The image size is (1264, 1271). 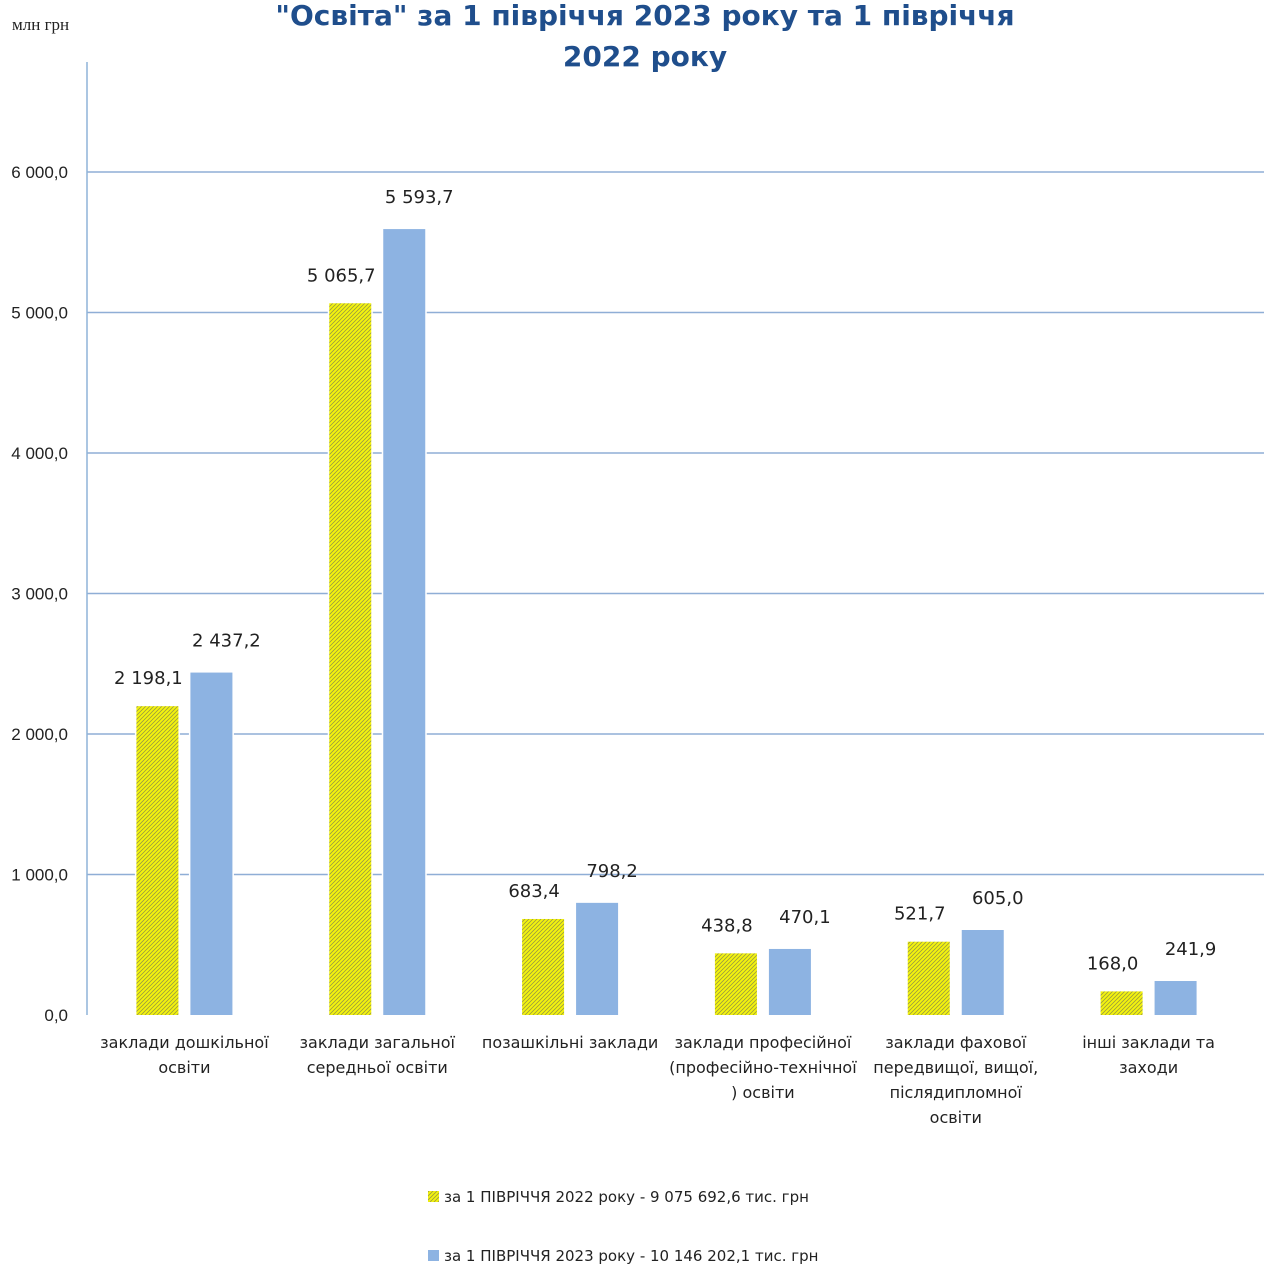 I want to click on y-tick-label: 3 000,0, so click(x=39, y=594).